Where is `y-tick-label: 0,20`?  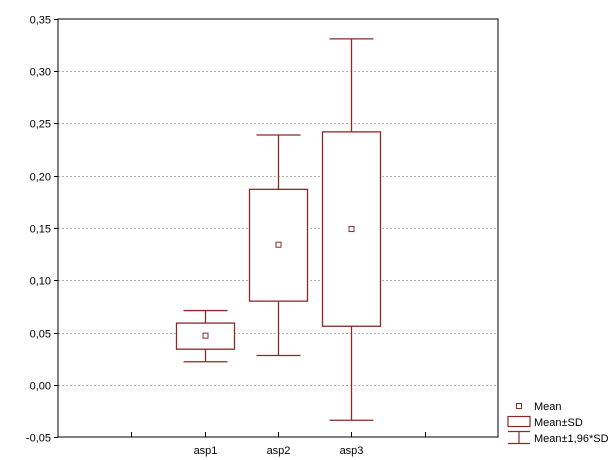
y-tick-label: 0,20 is located at coordinates (40, 178).